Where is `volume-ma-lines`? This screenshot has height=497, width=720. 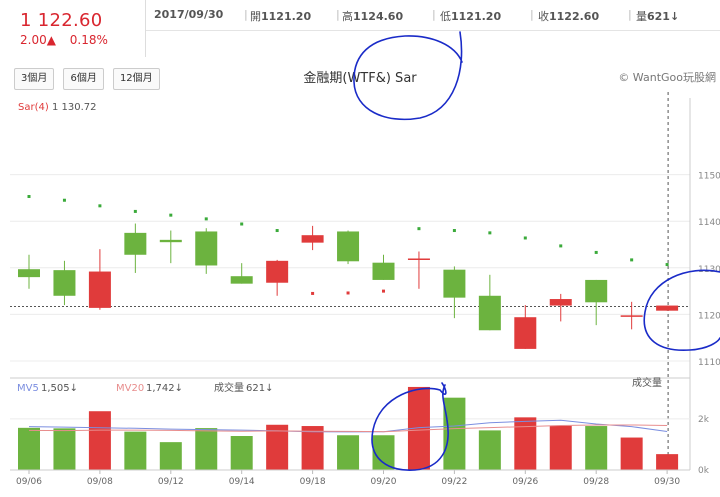
volume-ma-lines is located at coordinates (348, 426).